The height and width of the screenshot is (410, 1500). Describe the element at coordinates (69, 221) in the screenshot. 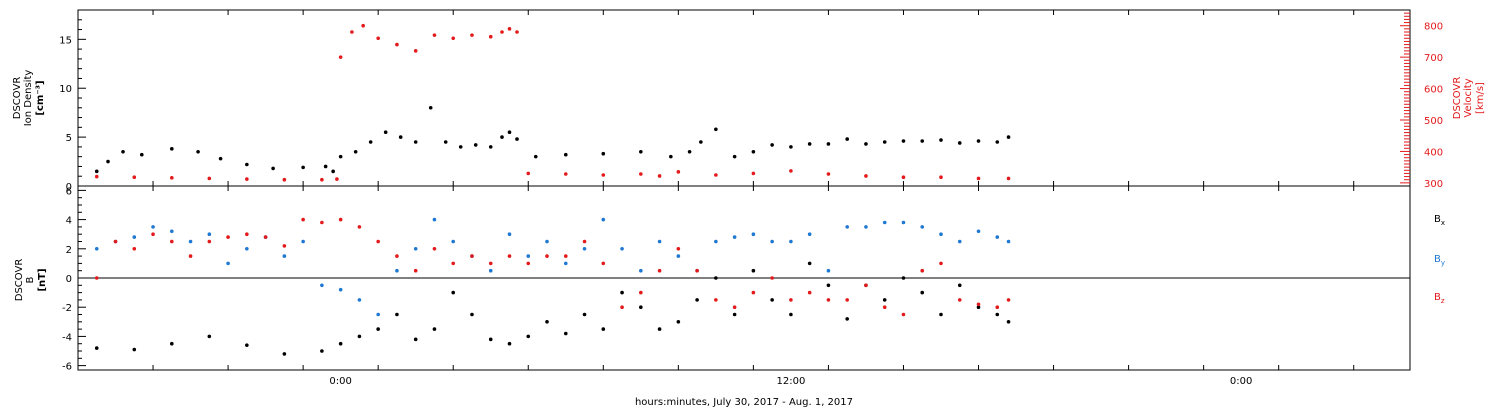

I see `b-tick-label: 4` at that location.